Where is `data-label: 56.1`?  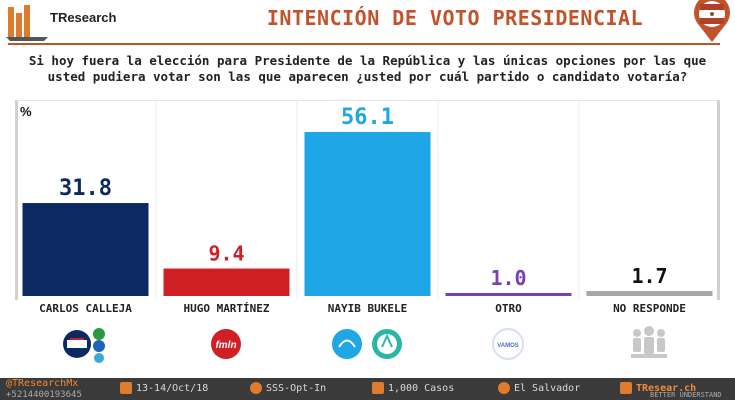
data-label: 56.1 is located at coordinates (367, 117).